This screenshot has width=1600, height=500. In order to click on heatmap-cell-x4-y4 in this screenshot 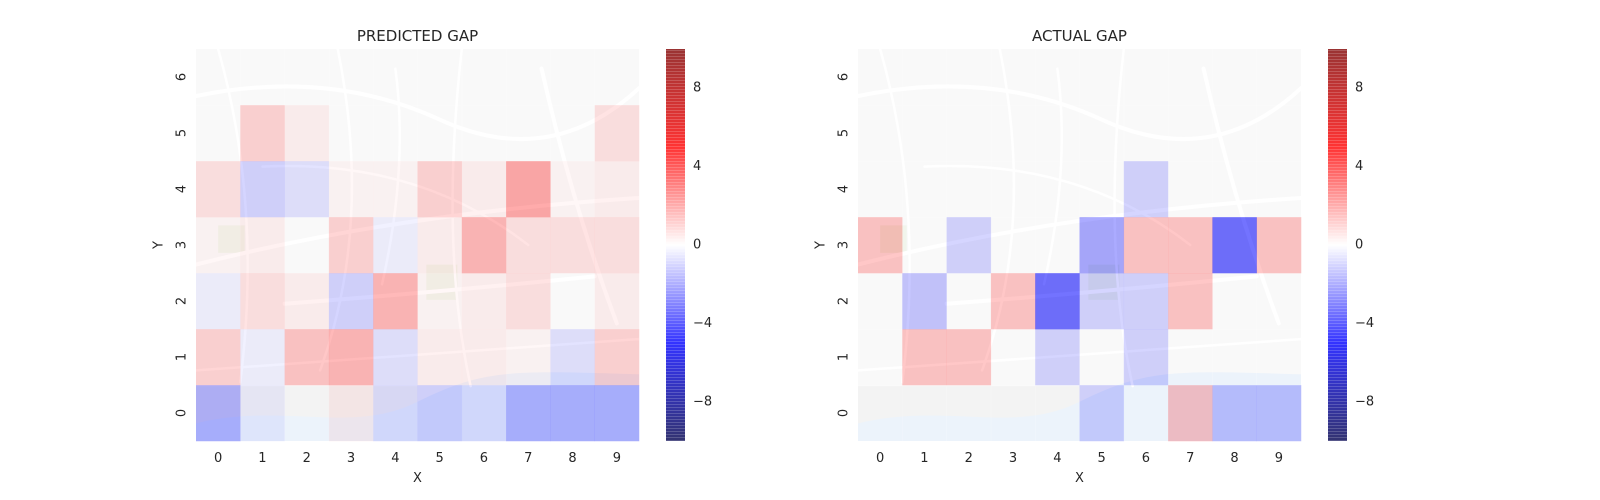, I will do `click(395, 189)`.